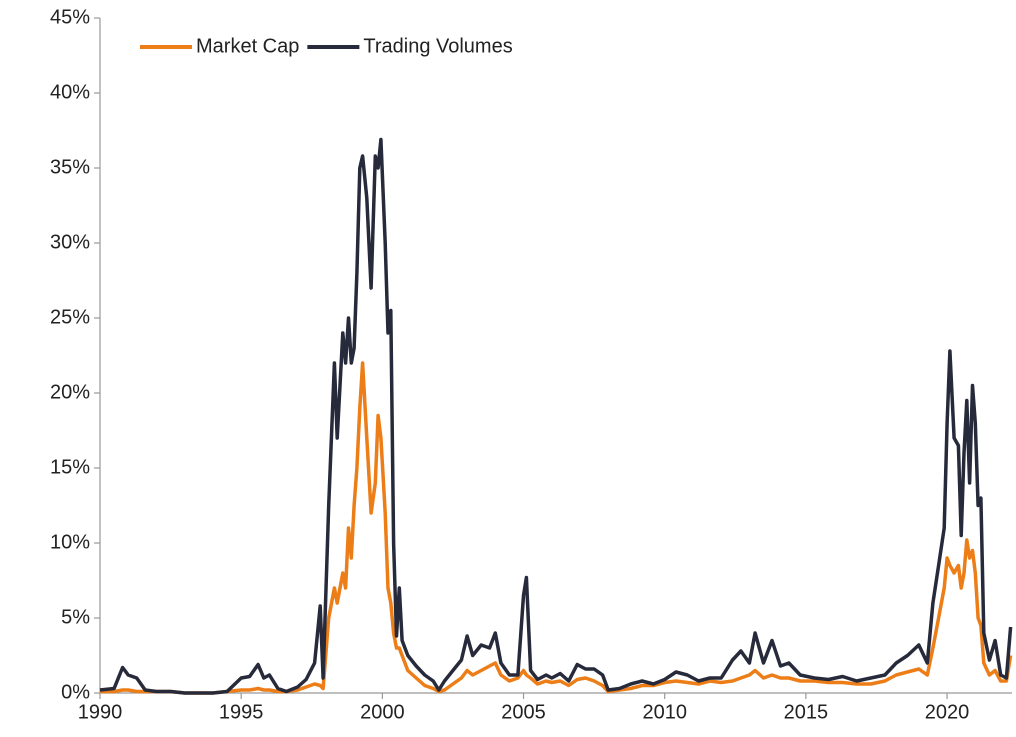  I want to click on x-tick-label: 2015, so click(806, 712).